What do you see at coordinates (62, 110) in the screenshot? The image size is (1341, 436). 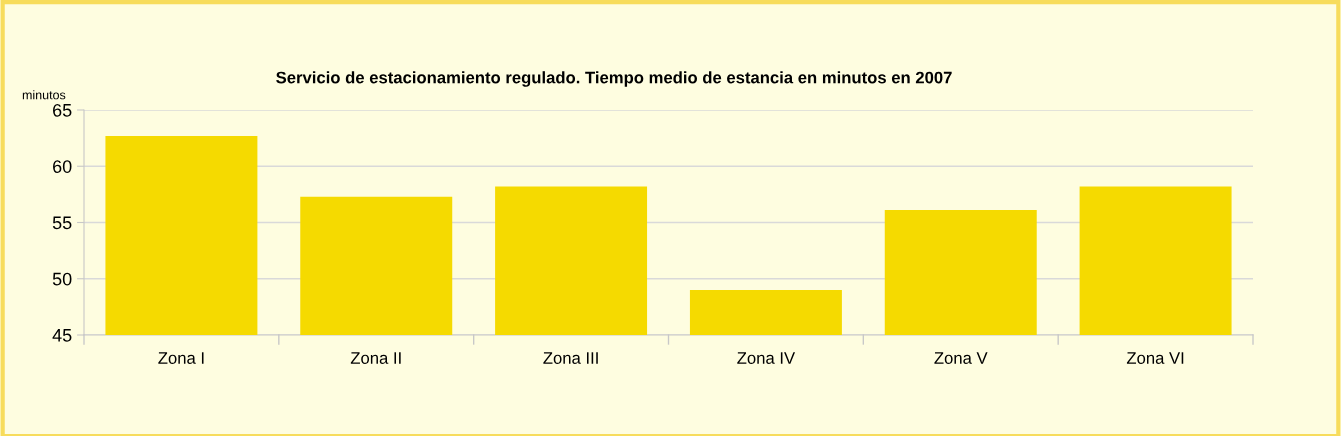 I see `y-tick-label: 65` at bounding box center [62, 110].